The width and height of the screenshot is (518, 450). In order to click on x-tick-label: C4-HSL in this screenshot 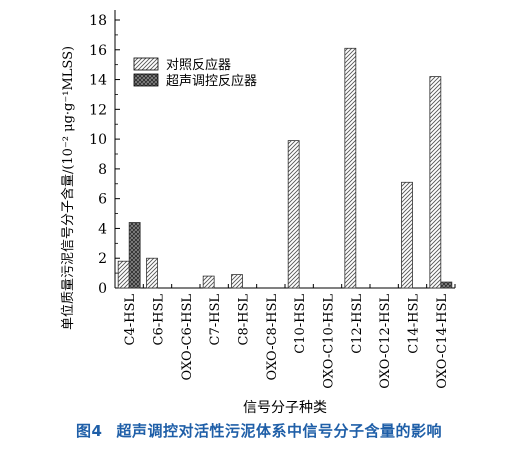, I will do `click(130, 320)`.